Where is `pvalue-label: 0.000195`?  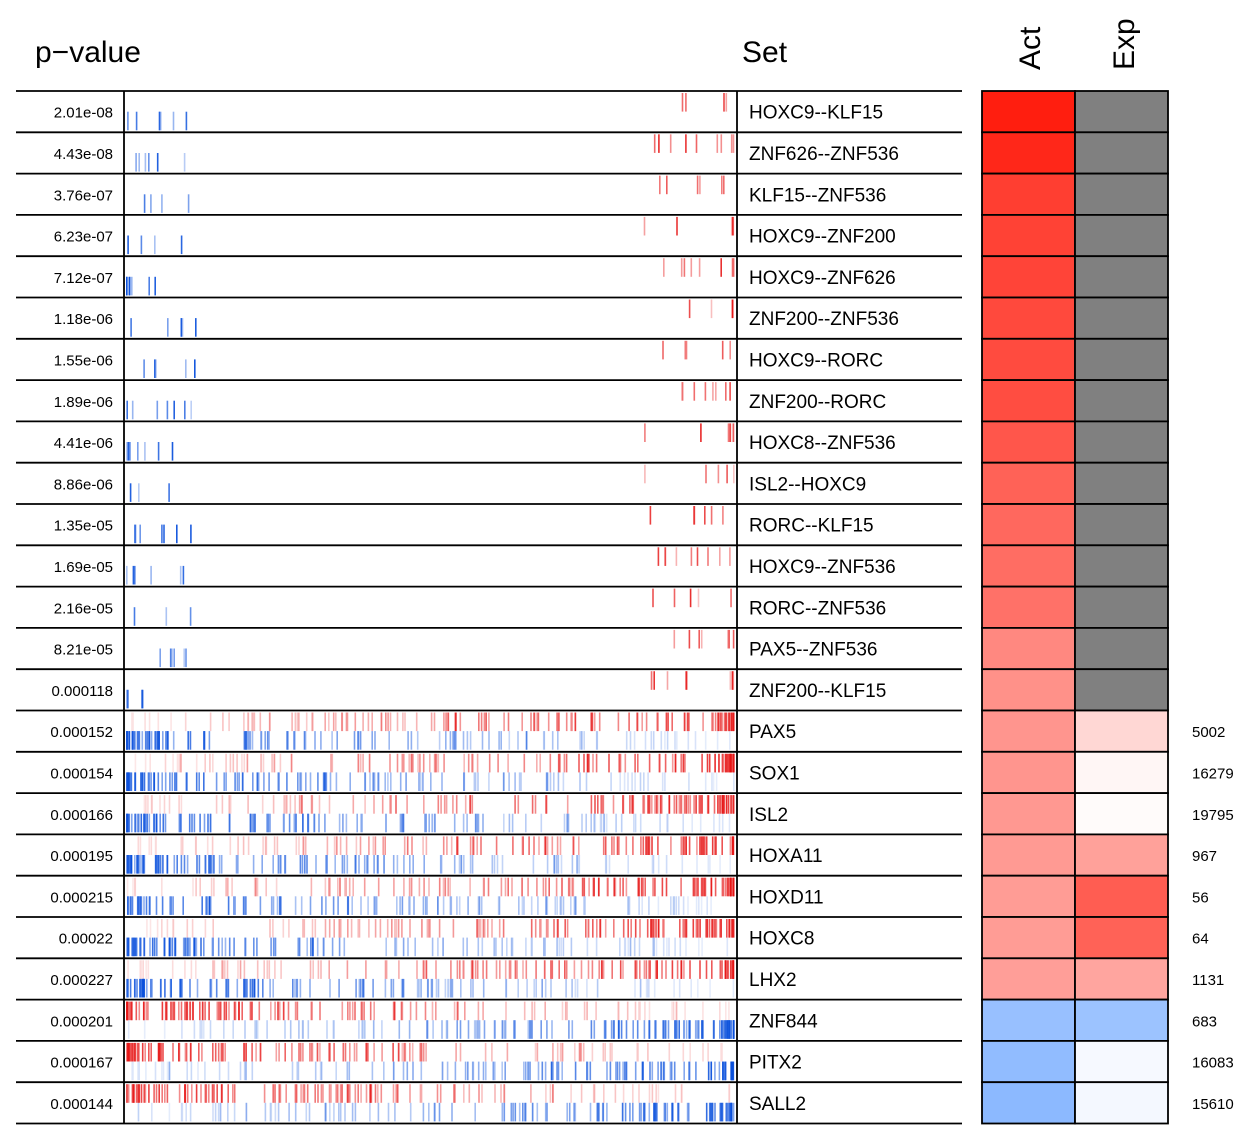 pvalue-label: 0.000195 is located at coordinates (81, 856).